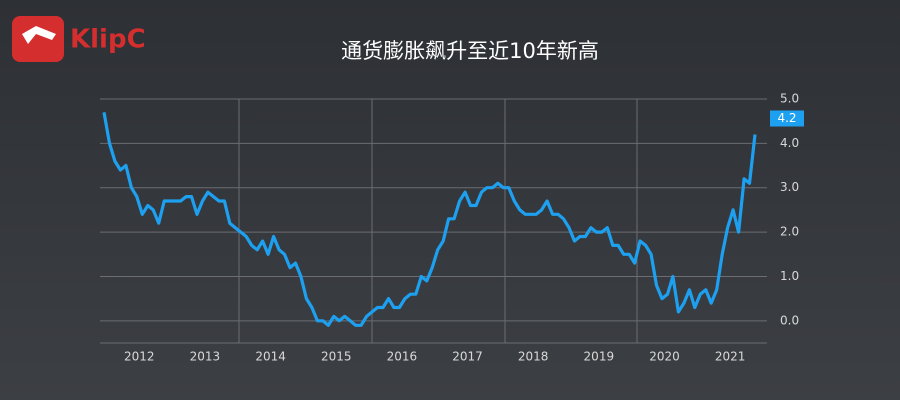 Image resolution: width=900 pixels, height=400 pixels. Describe the element at coordinates (108, 40) in the screenshot. I see `logo-text: KlipC` at that location.